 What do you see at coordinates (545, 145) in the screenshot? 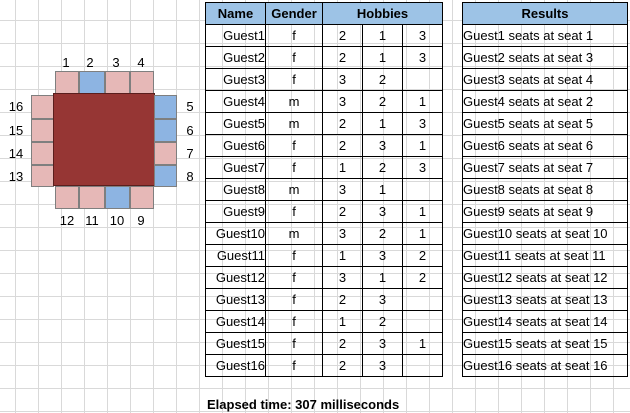
I see `result-cell: Guest6 seats at seat 6` at bounding box center [545, 145].